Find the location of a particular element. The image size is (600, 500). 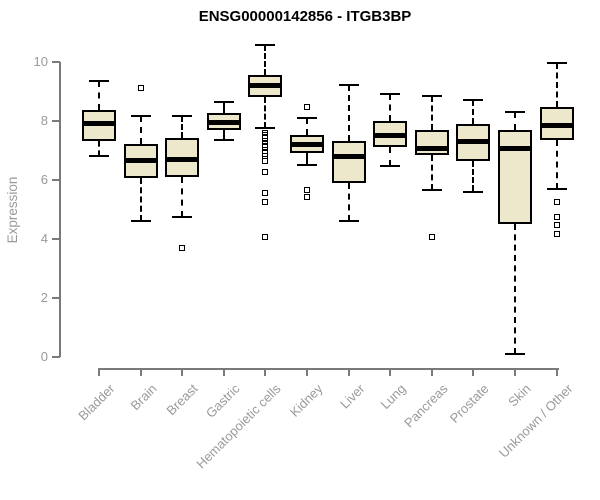

box-skin is located at coordinates (515, 176).